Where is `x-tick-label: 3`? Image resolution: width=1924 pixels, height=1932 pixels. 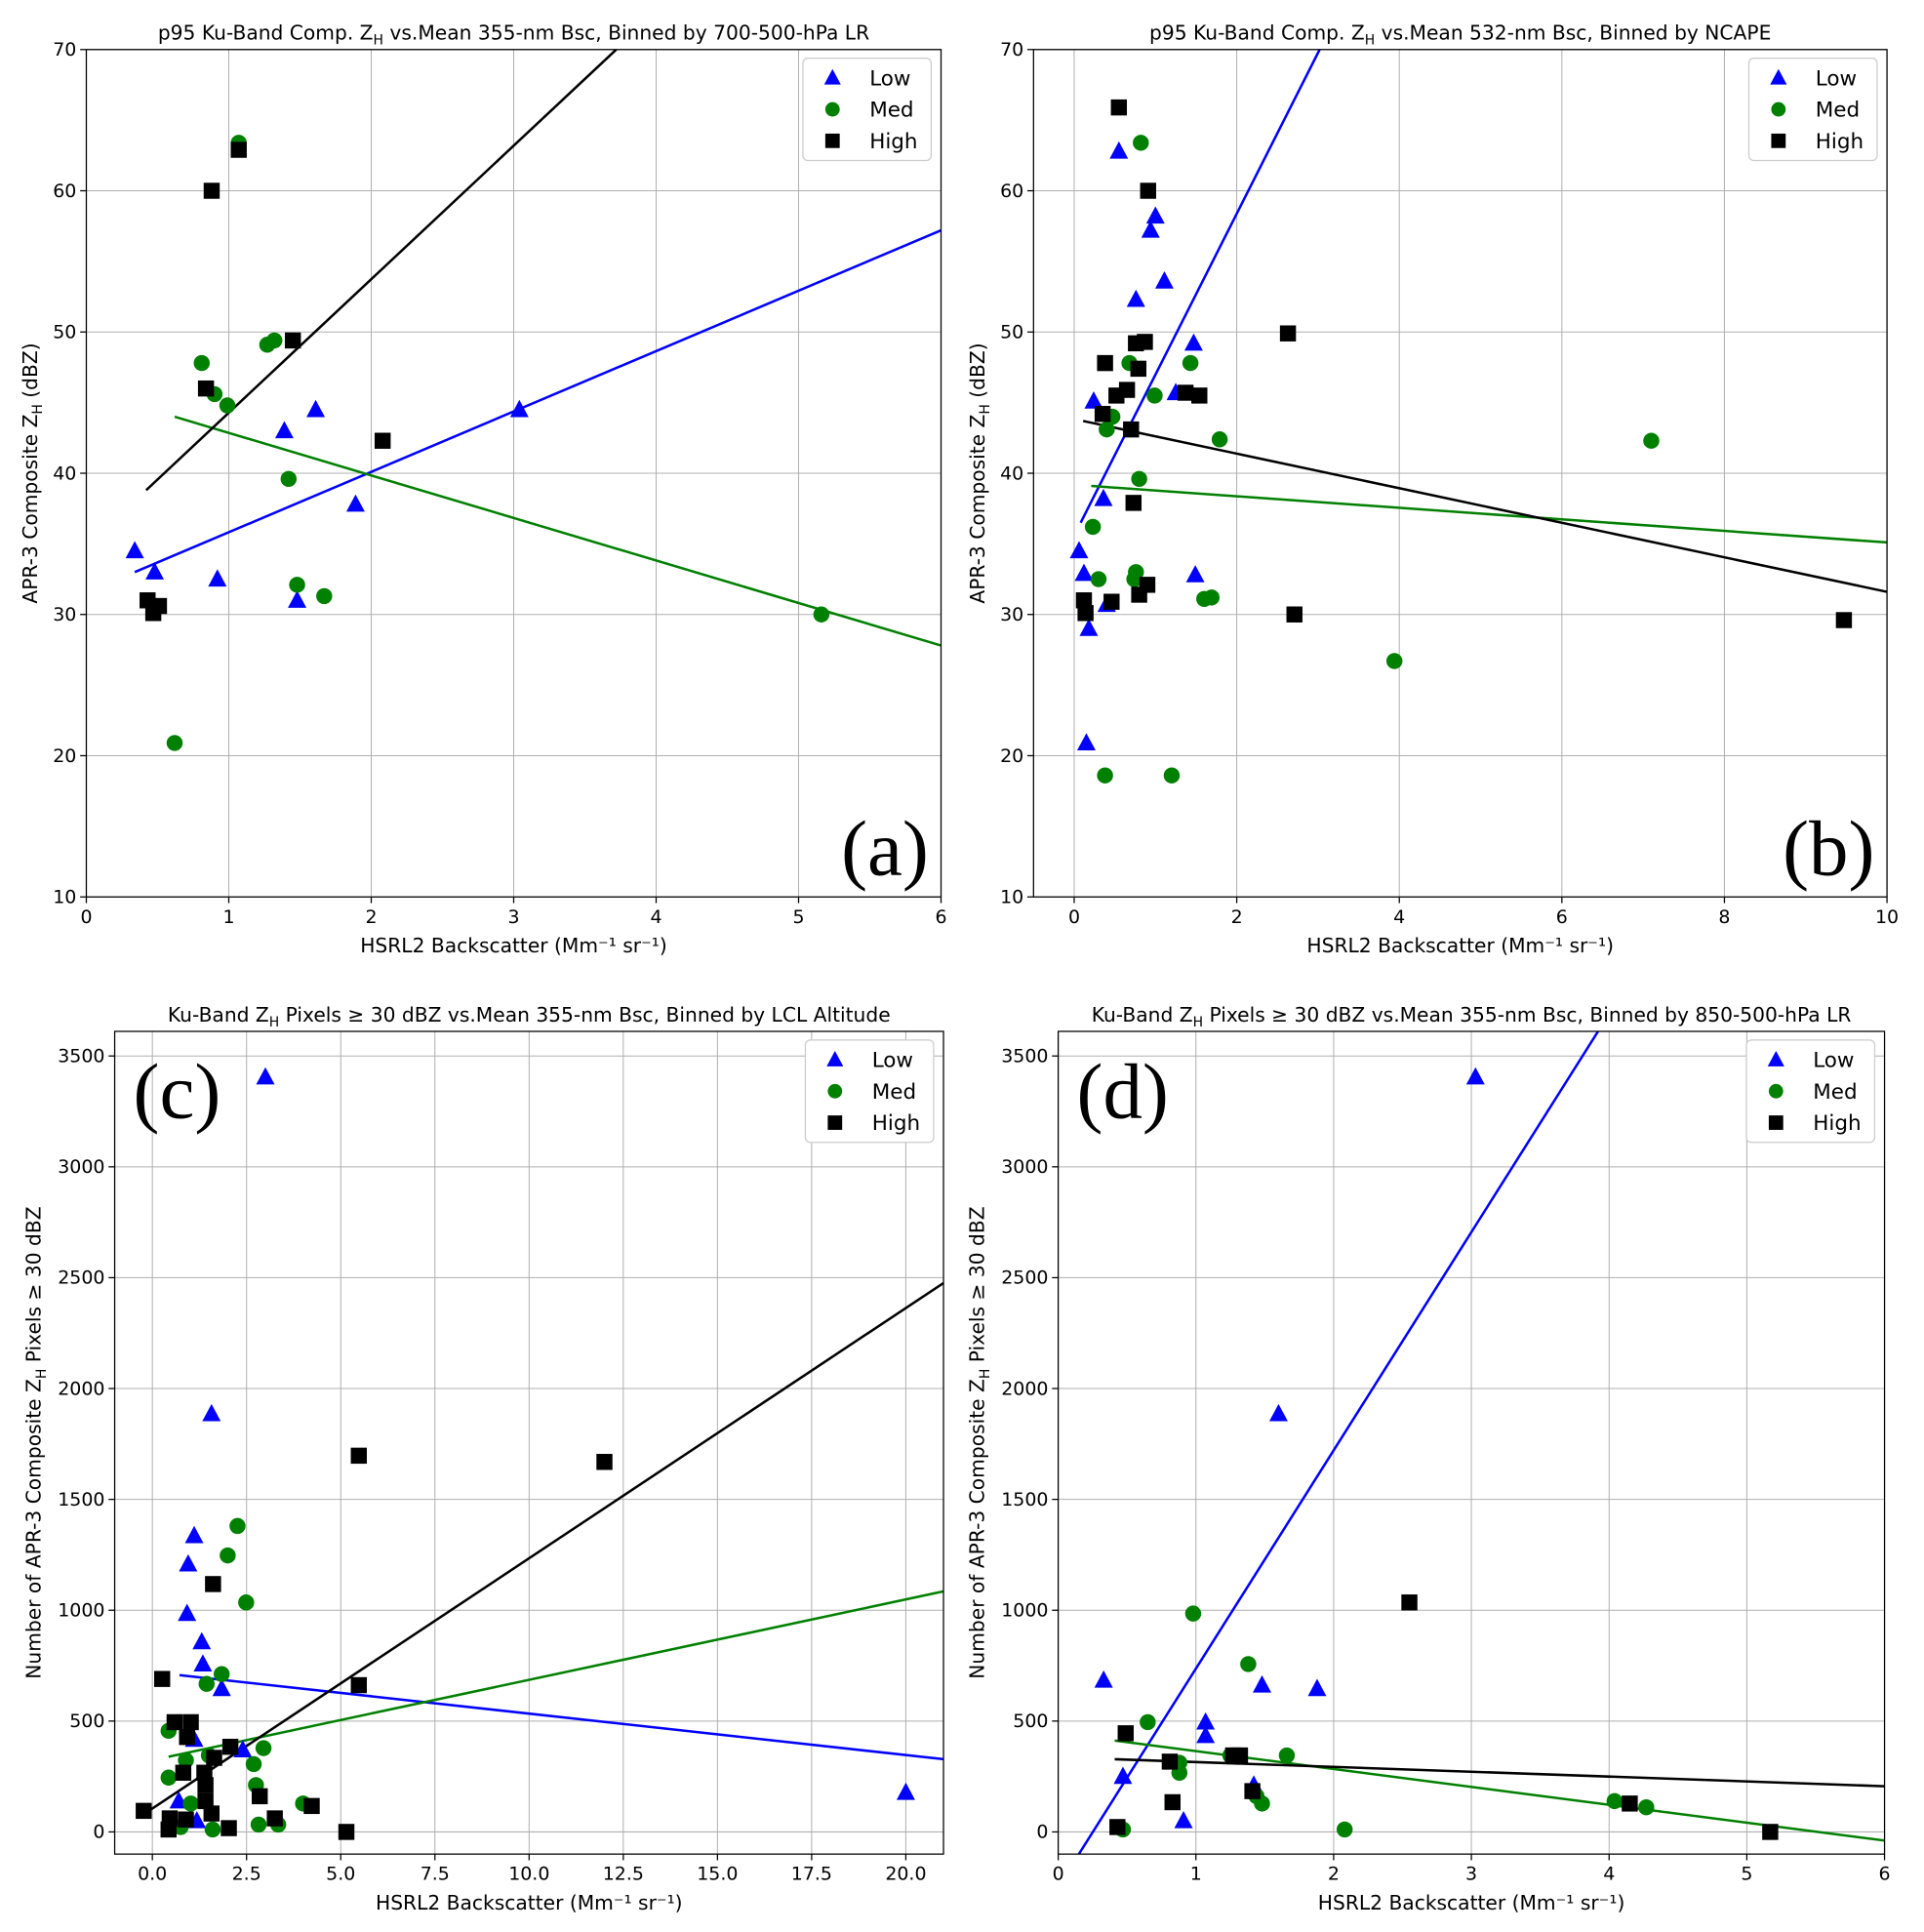
x-tick-label: 3 is located at coordinates (1471, 1874).